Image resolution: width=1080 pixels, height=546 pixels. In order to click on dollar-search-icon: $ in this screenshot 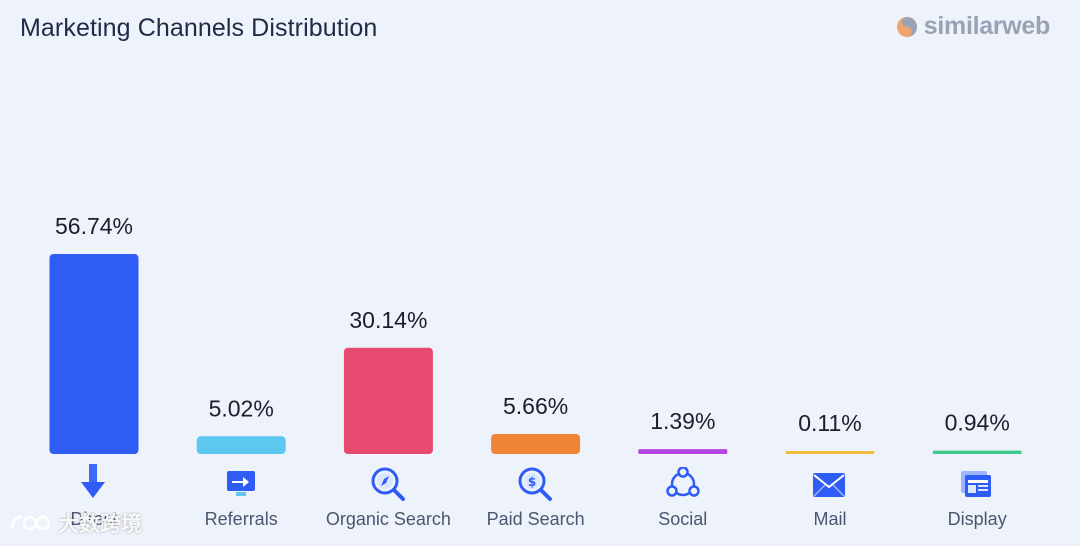, I will do `click(535, 484)`.